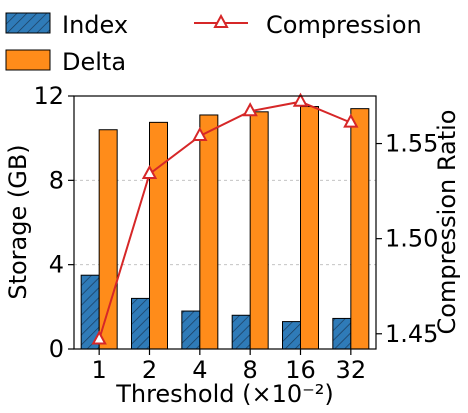 The image size is (468, 413). I want to click on legend-marker-compression, so click(221, 20).